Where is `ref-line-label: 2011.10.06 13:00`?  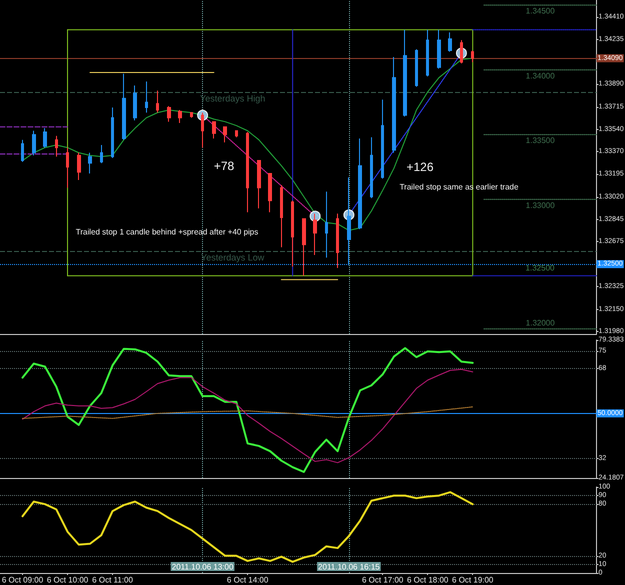
ref-line-label: 2011.10.06 13:00 is located at coordinates (203, 567).